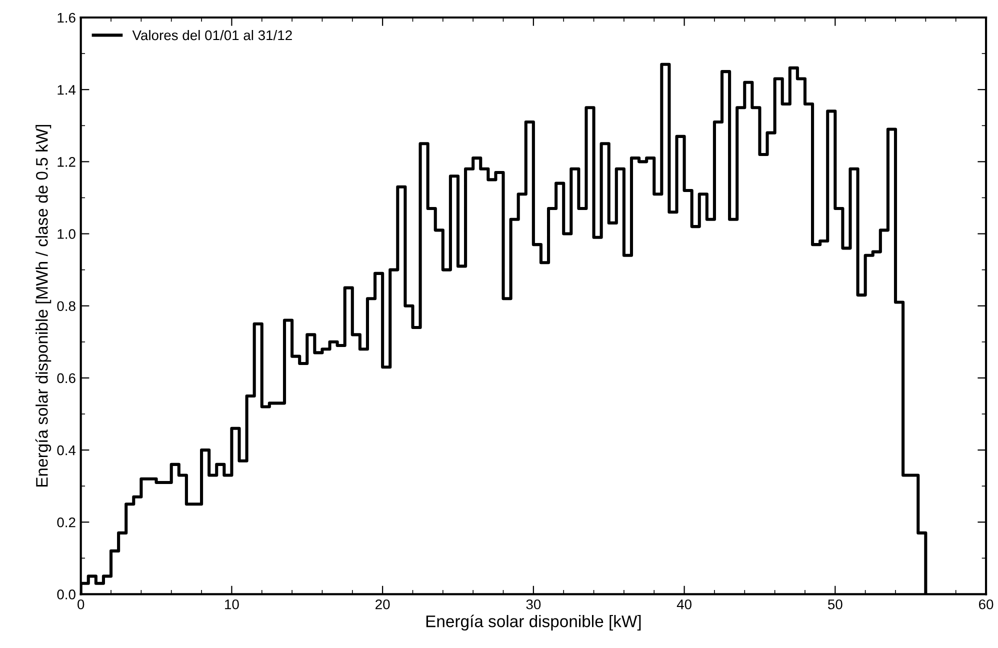 The height and width of the screenshot is (648, 998). I want to click on x-tick-label: 50, so click(835, 604).